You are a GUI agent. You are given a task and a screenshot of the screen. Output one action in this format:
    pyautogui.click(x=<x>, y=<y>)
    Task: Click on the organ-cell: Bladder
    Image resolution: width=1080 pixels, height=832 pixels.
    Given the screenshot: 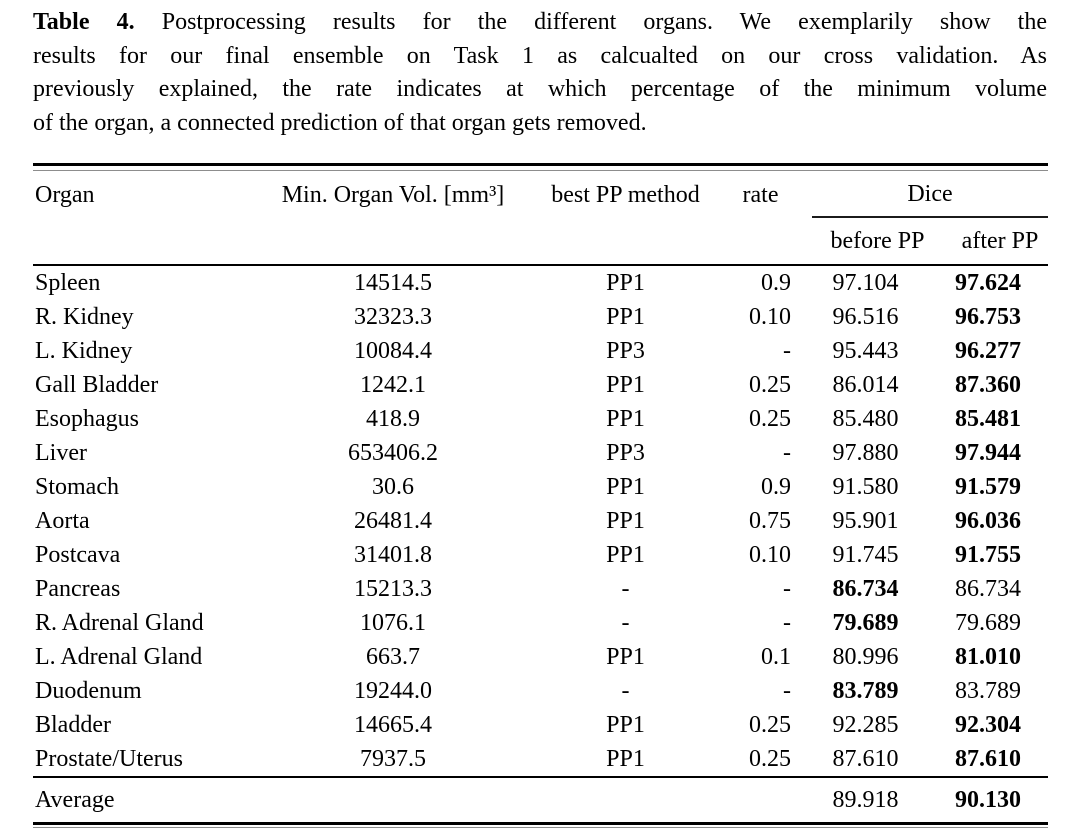 What is the action you would take?
    pyautogui.click(x=73, y=725)
    